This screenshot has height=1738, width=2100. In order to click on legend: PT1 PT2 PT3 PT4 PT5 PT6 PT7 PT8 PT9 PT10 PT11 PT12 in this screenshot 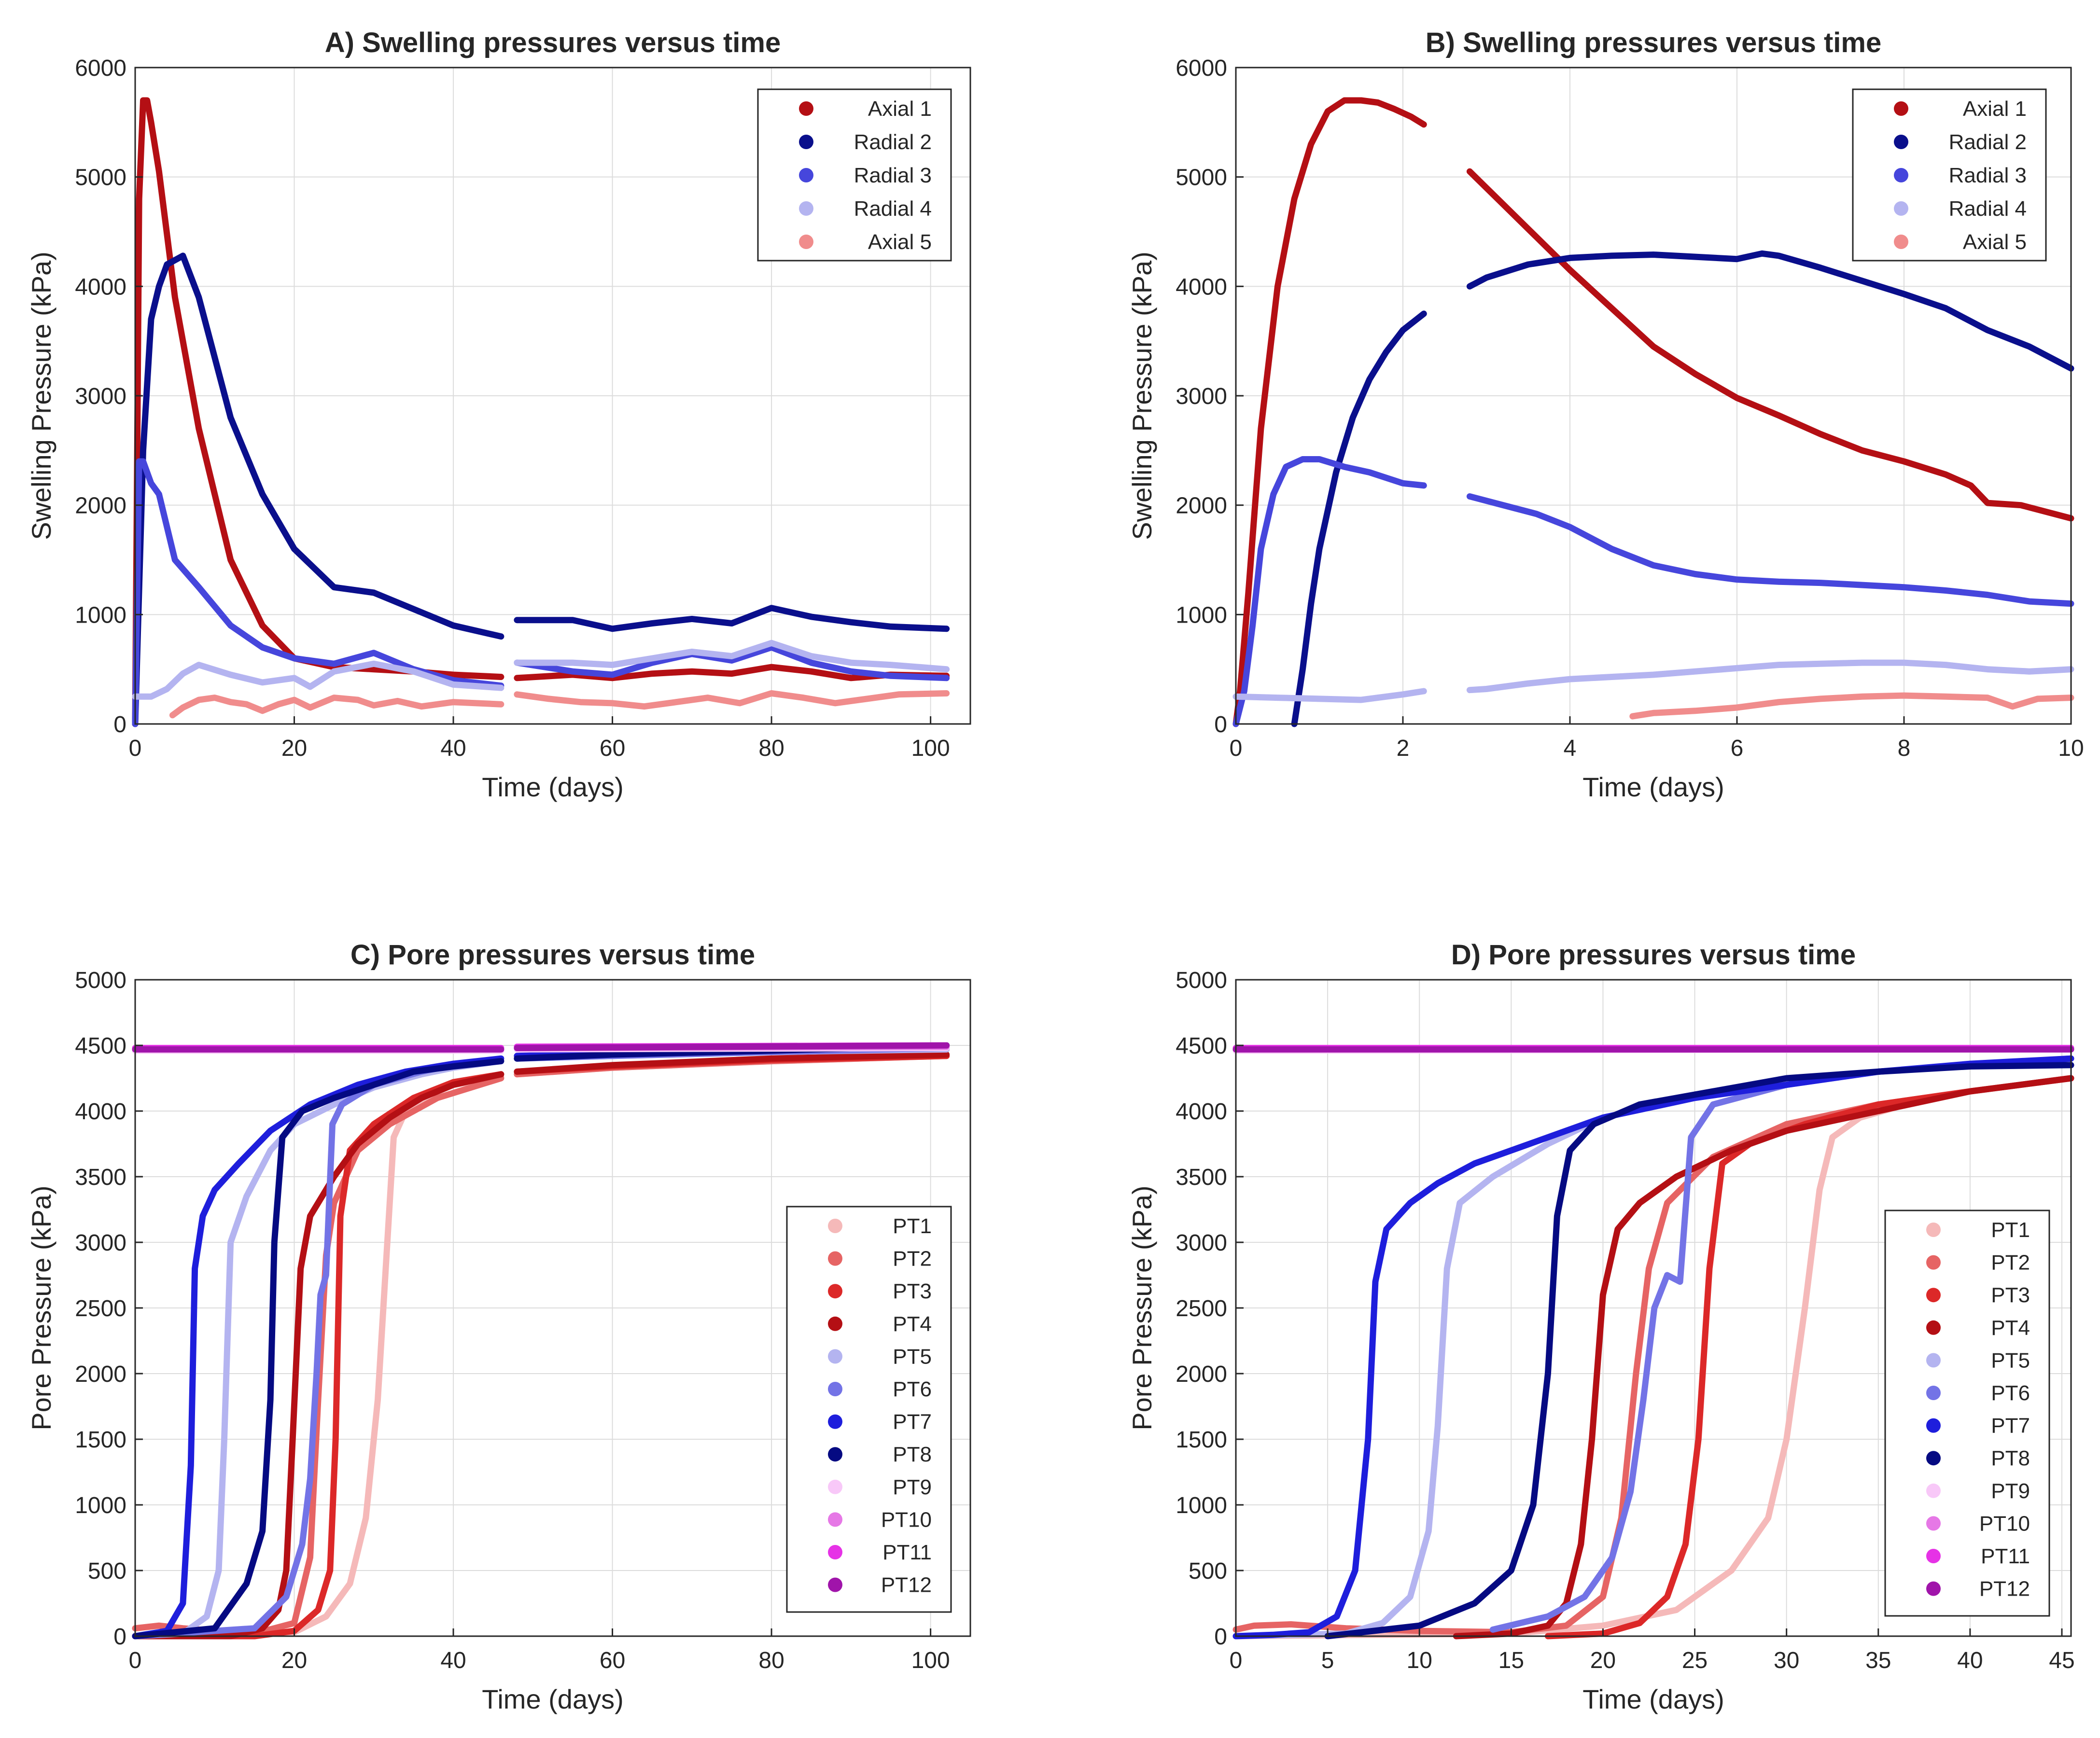, I will do `click(1967, 1413)`.